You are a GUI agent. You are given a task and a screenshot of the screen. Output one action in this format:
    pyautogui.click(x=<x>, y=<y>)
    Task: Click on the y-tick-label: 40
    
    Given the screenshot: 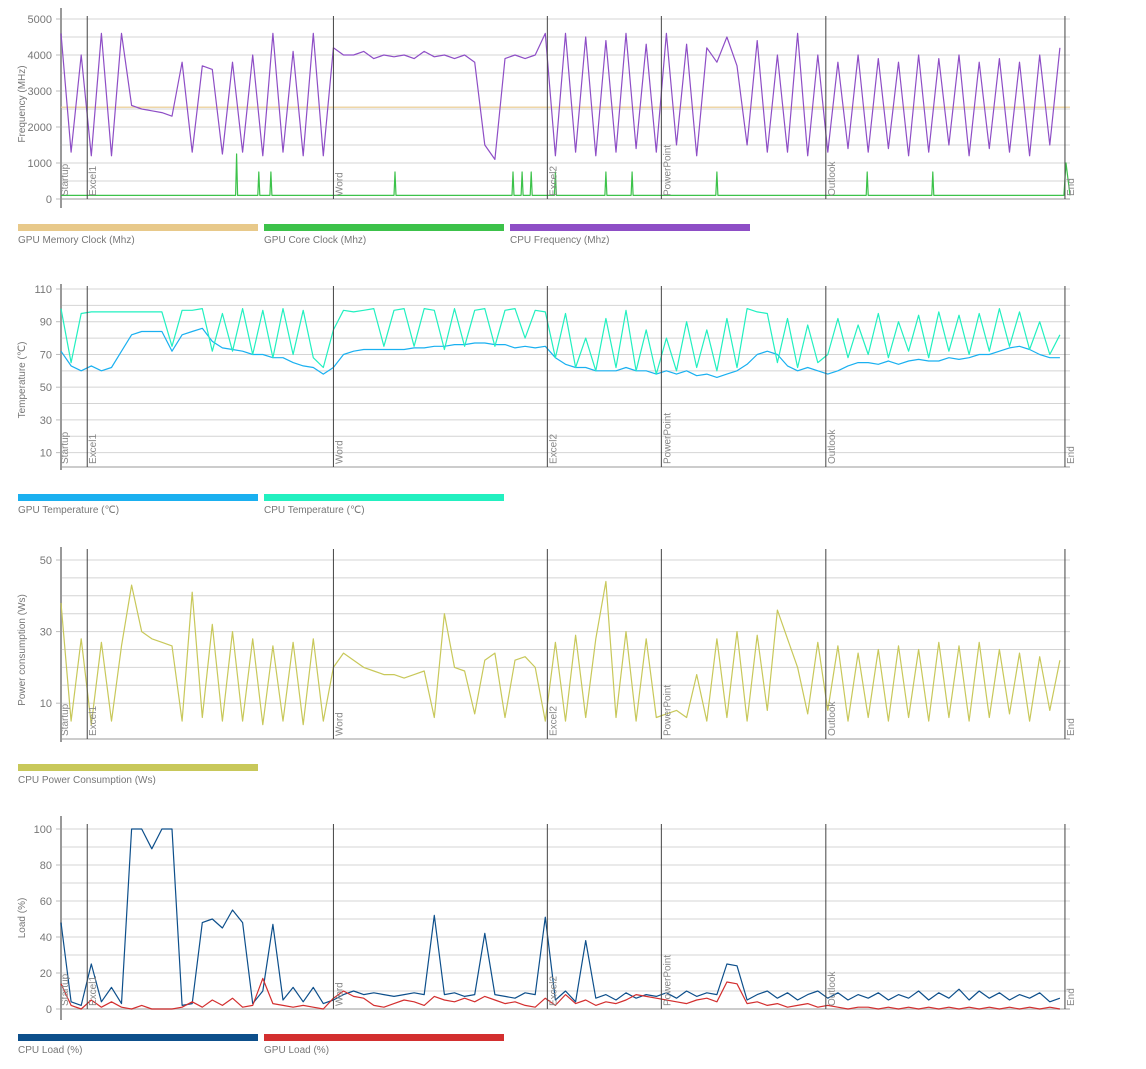 What is the action you would take?
    pyautogui.click(x=46, y=938)
    